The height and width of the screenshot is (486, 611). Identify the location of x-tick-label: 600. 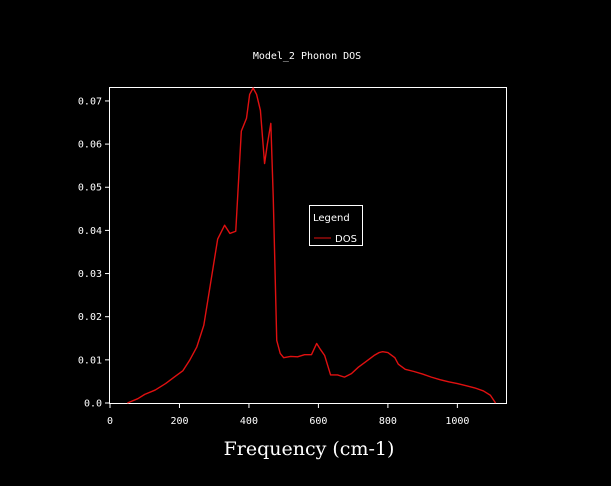
(318, 421).